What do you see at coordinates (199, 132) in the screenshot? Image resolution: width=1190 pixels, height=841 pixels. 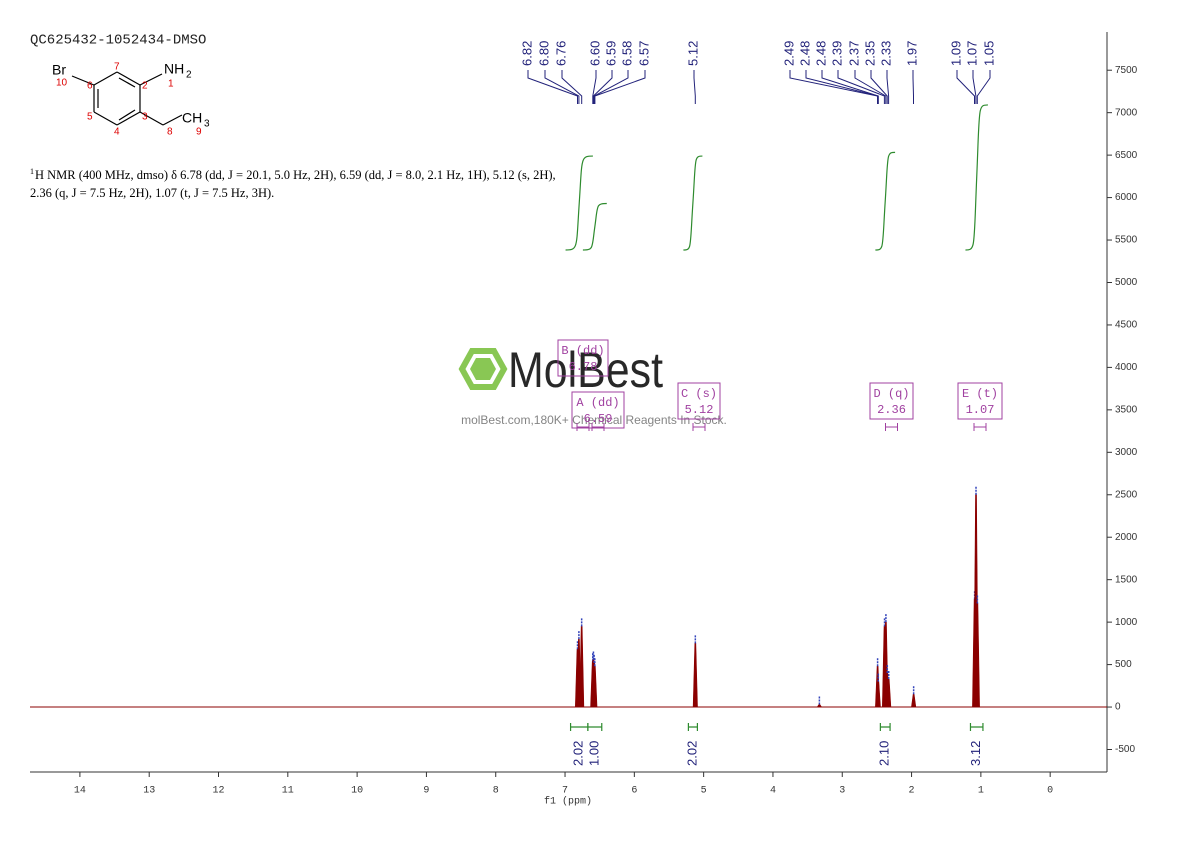 I see `atom-number: 9` at bounding box center [199, 132].